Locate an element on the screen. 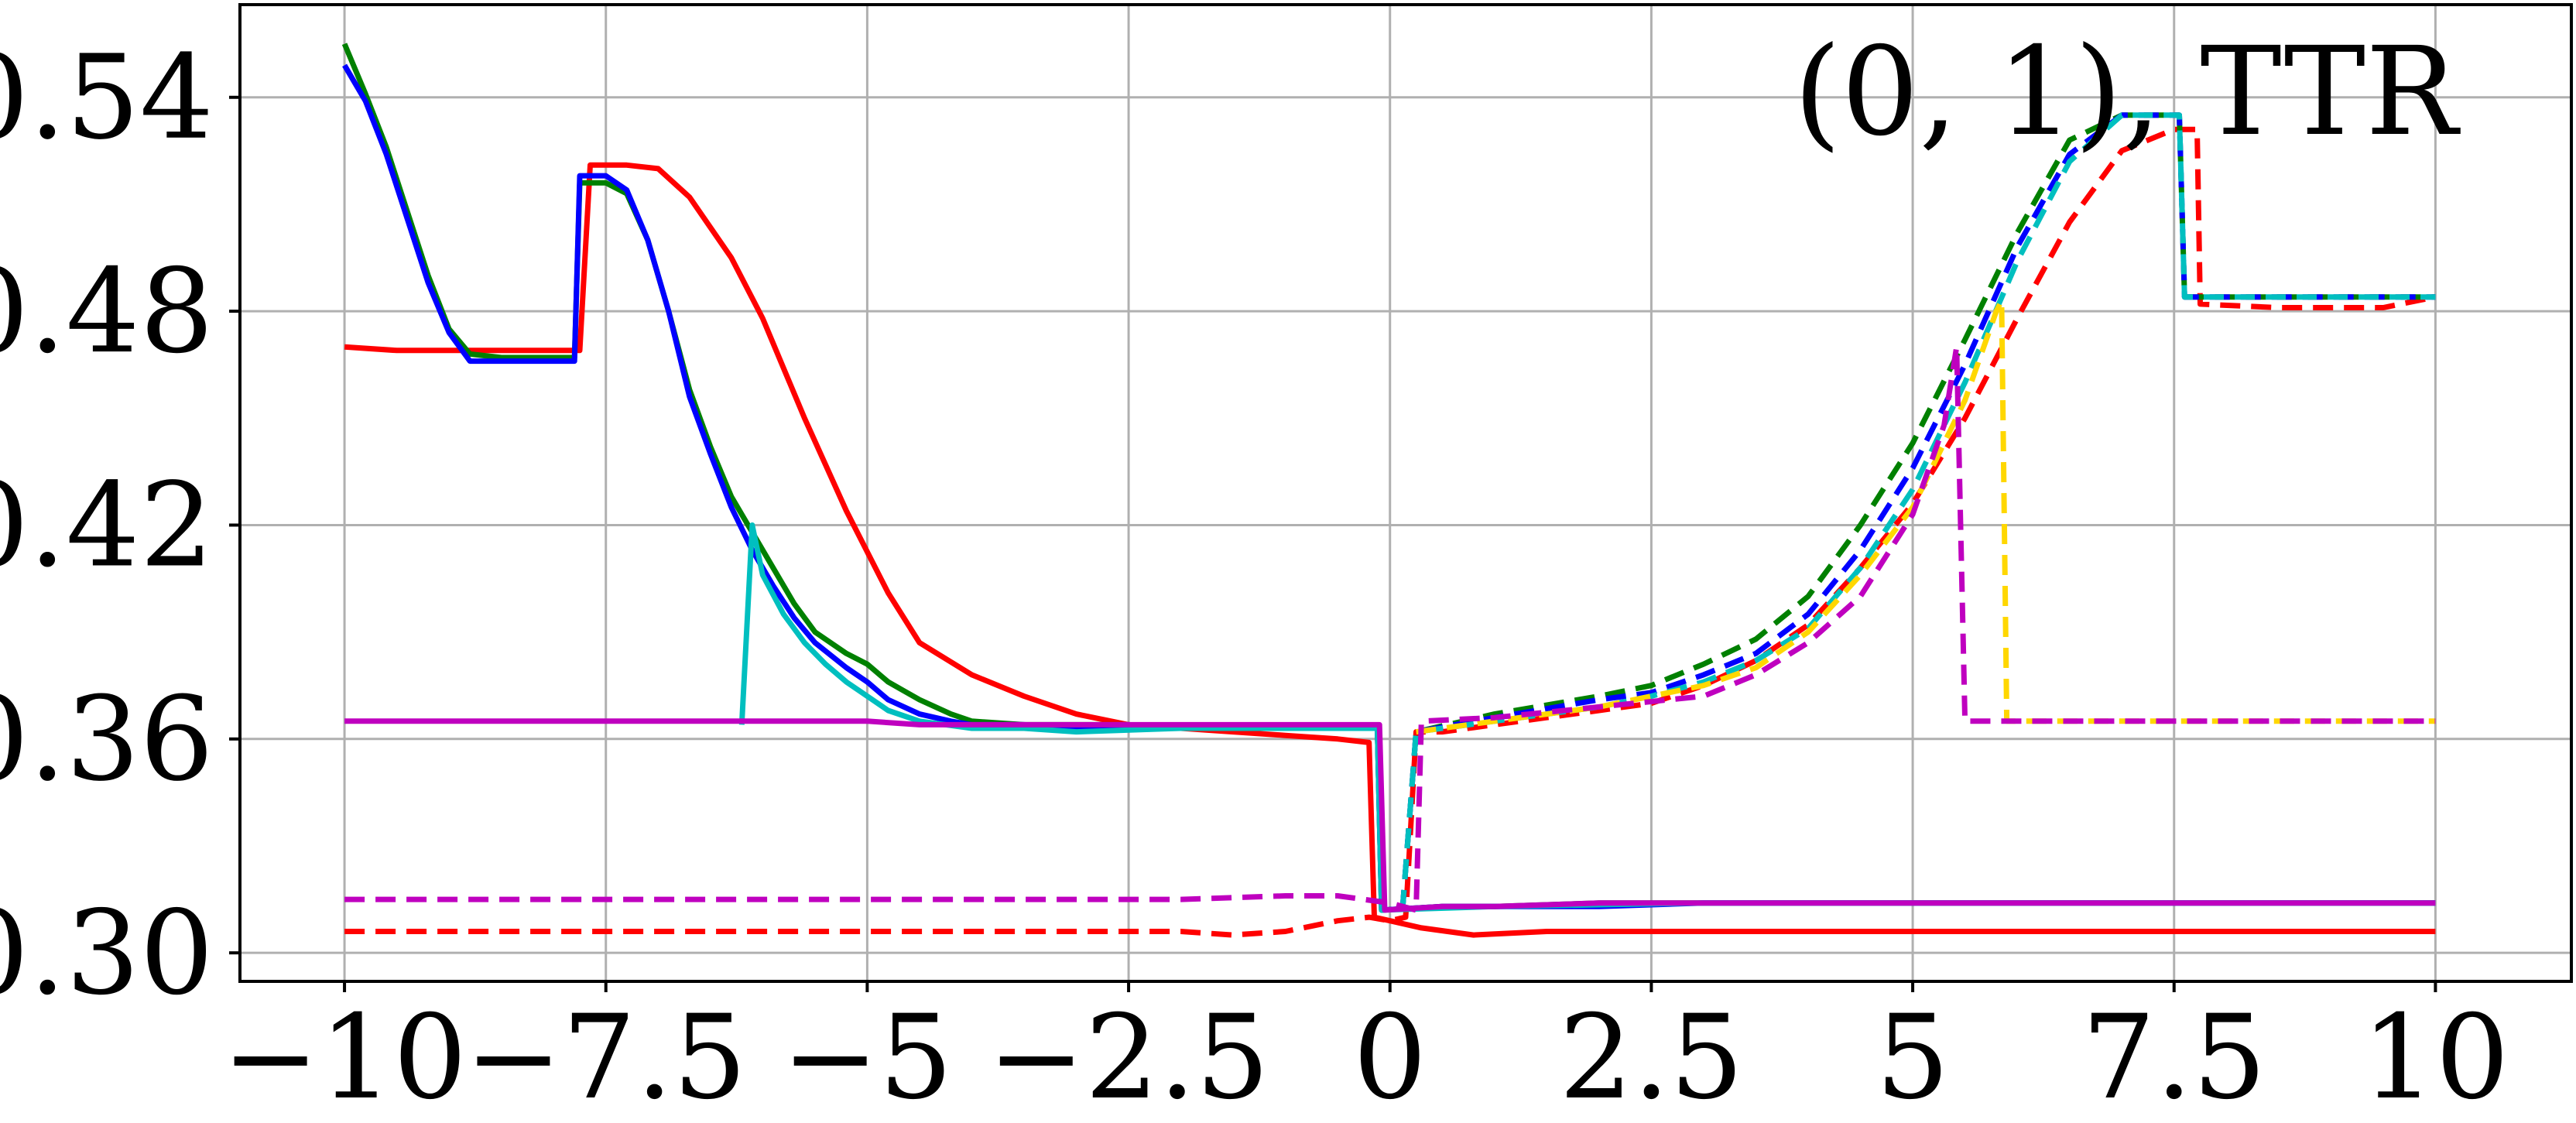 Image resolution: width=2576 pixels, height=1123 pixels. y-tick-label: 0.42 is located at coordinates (107, 525).